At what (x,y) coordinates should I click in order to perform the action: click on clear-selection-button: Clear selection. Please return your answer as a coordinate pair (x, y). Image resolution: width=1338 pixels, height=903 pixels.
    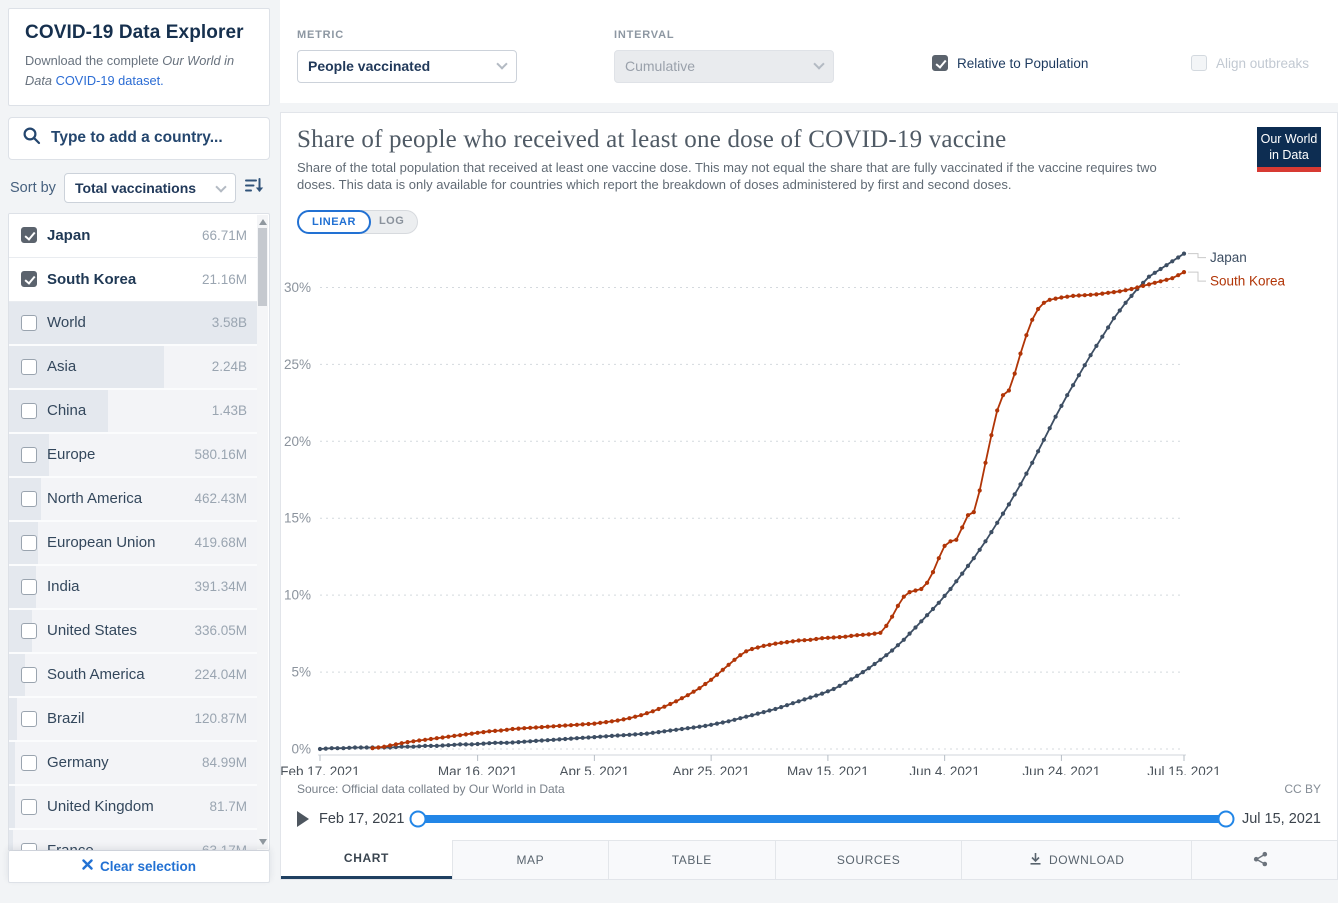
    Looking at the image, I should click on (139, 866).